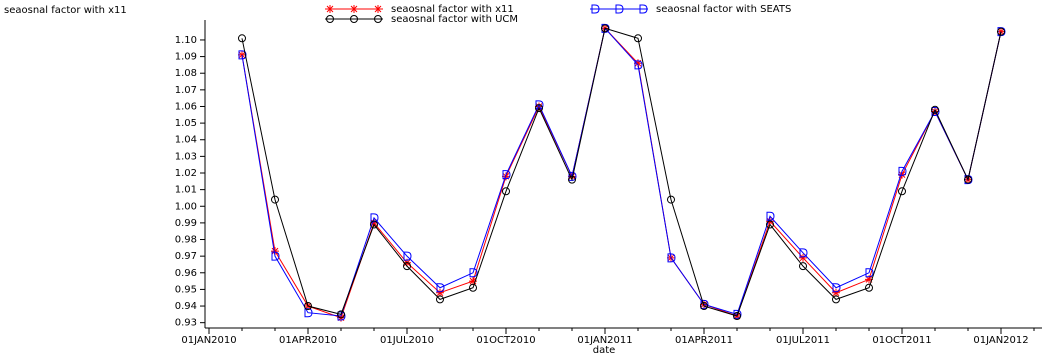 The width and height of the screenshot is (1049, 362). I want to click on x-tick-label: 01OCT2011, so click(901, 340).